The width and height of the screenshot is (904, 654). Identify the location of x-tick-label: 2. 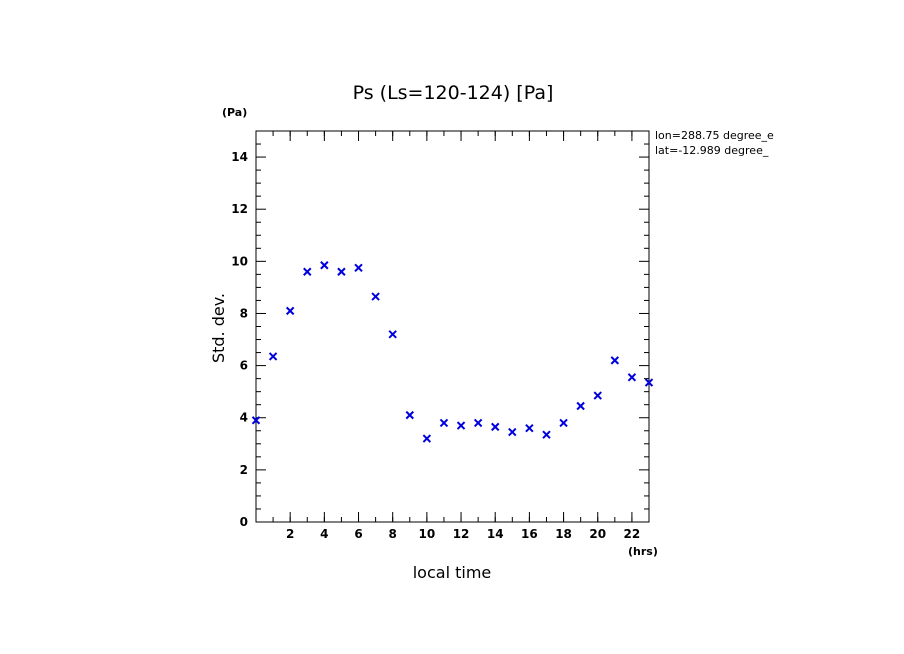
(290, 534).